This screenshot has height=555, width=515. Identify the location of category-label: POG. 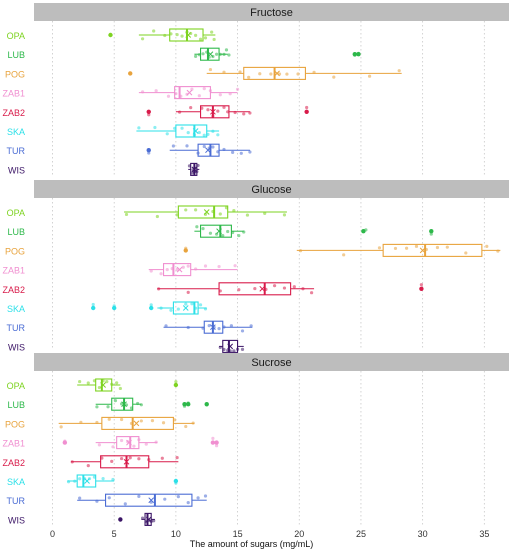
(15, 424).